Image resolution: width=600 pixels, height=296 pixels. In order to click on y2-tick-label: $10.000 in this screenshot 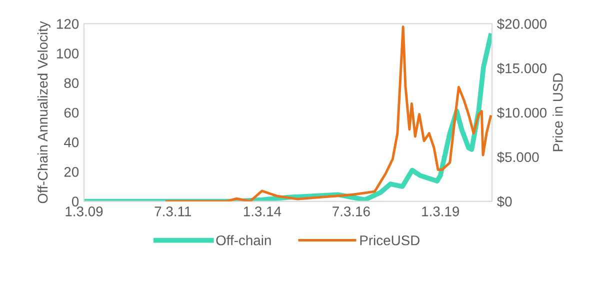, I will do `click(522, 112)`.